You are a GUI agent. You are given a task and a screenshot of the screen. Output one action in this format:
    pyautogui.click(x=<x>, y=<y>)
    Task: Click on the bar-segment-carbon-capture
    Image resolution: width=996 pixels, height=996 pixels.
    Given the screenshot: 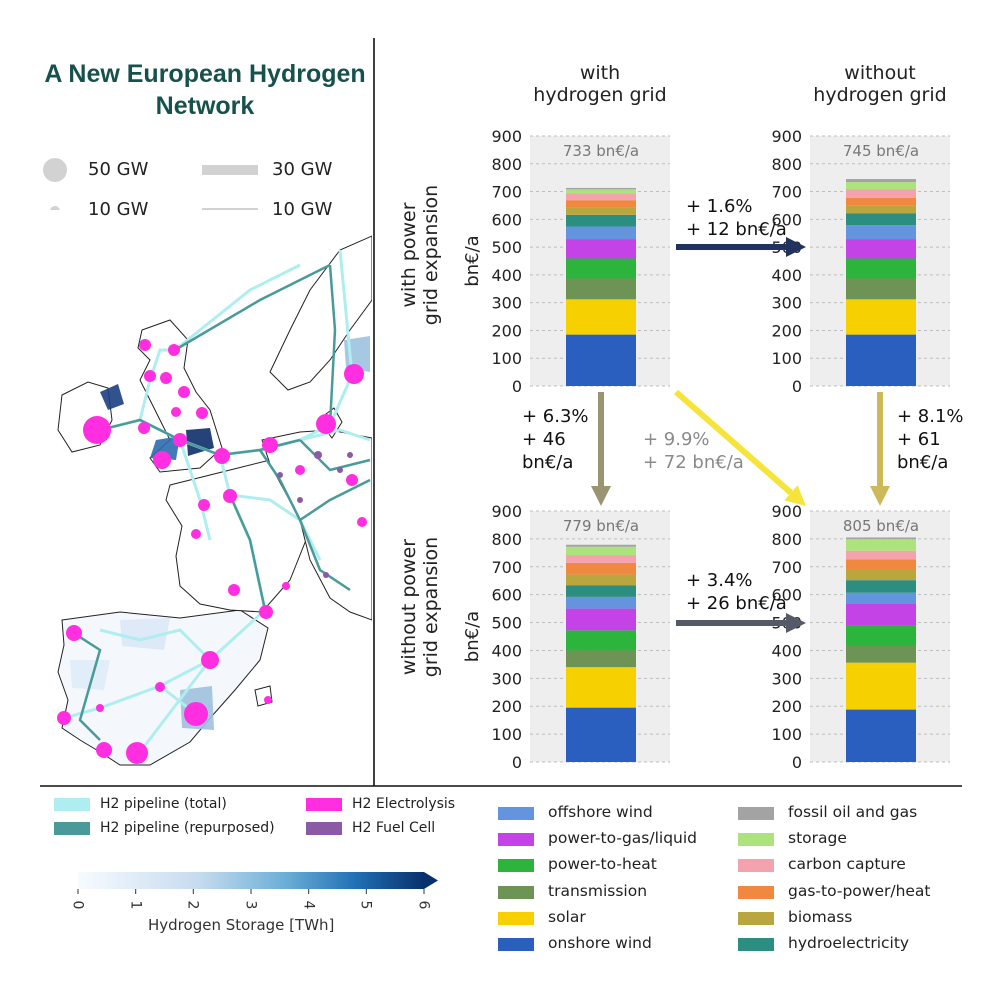 What is the action you would take?
    pyautogui.click(x=601, y=197)
    